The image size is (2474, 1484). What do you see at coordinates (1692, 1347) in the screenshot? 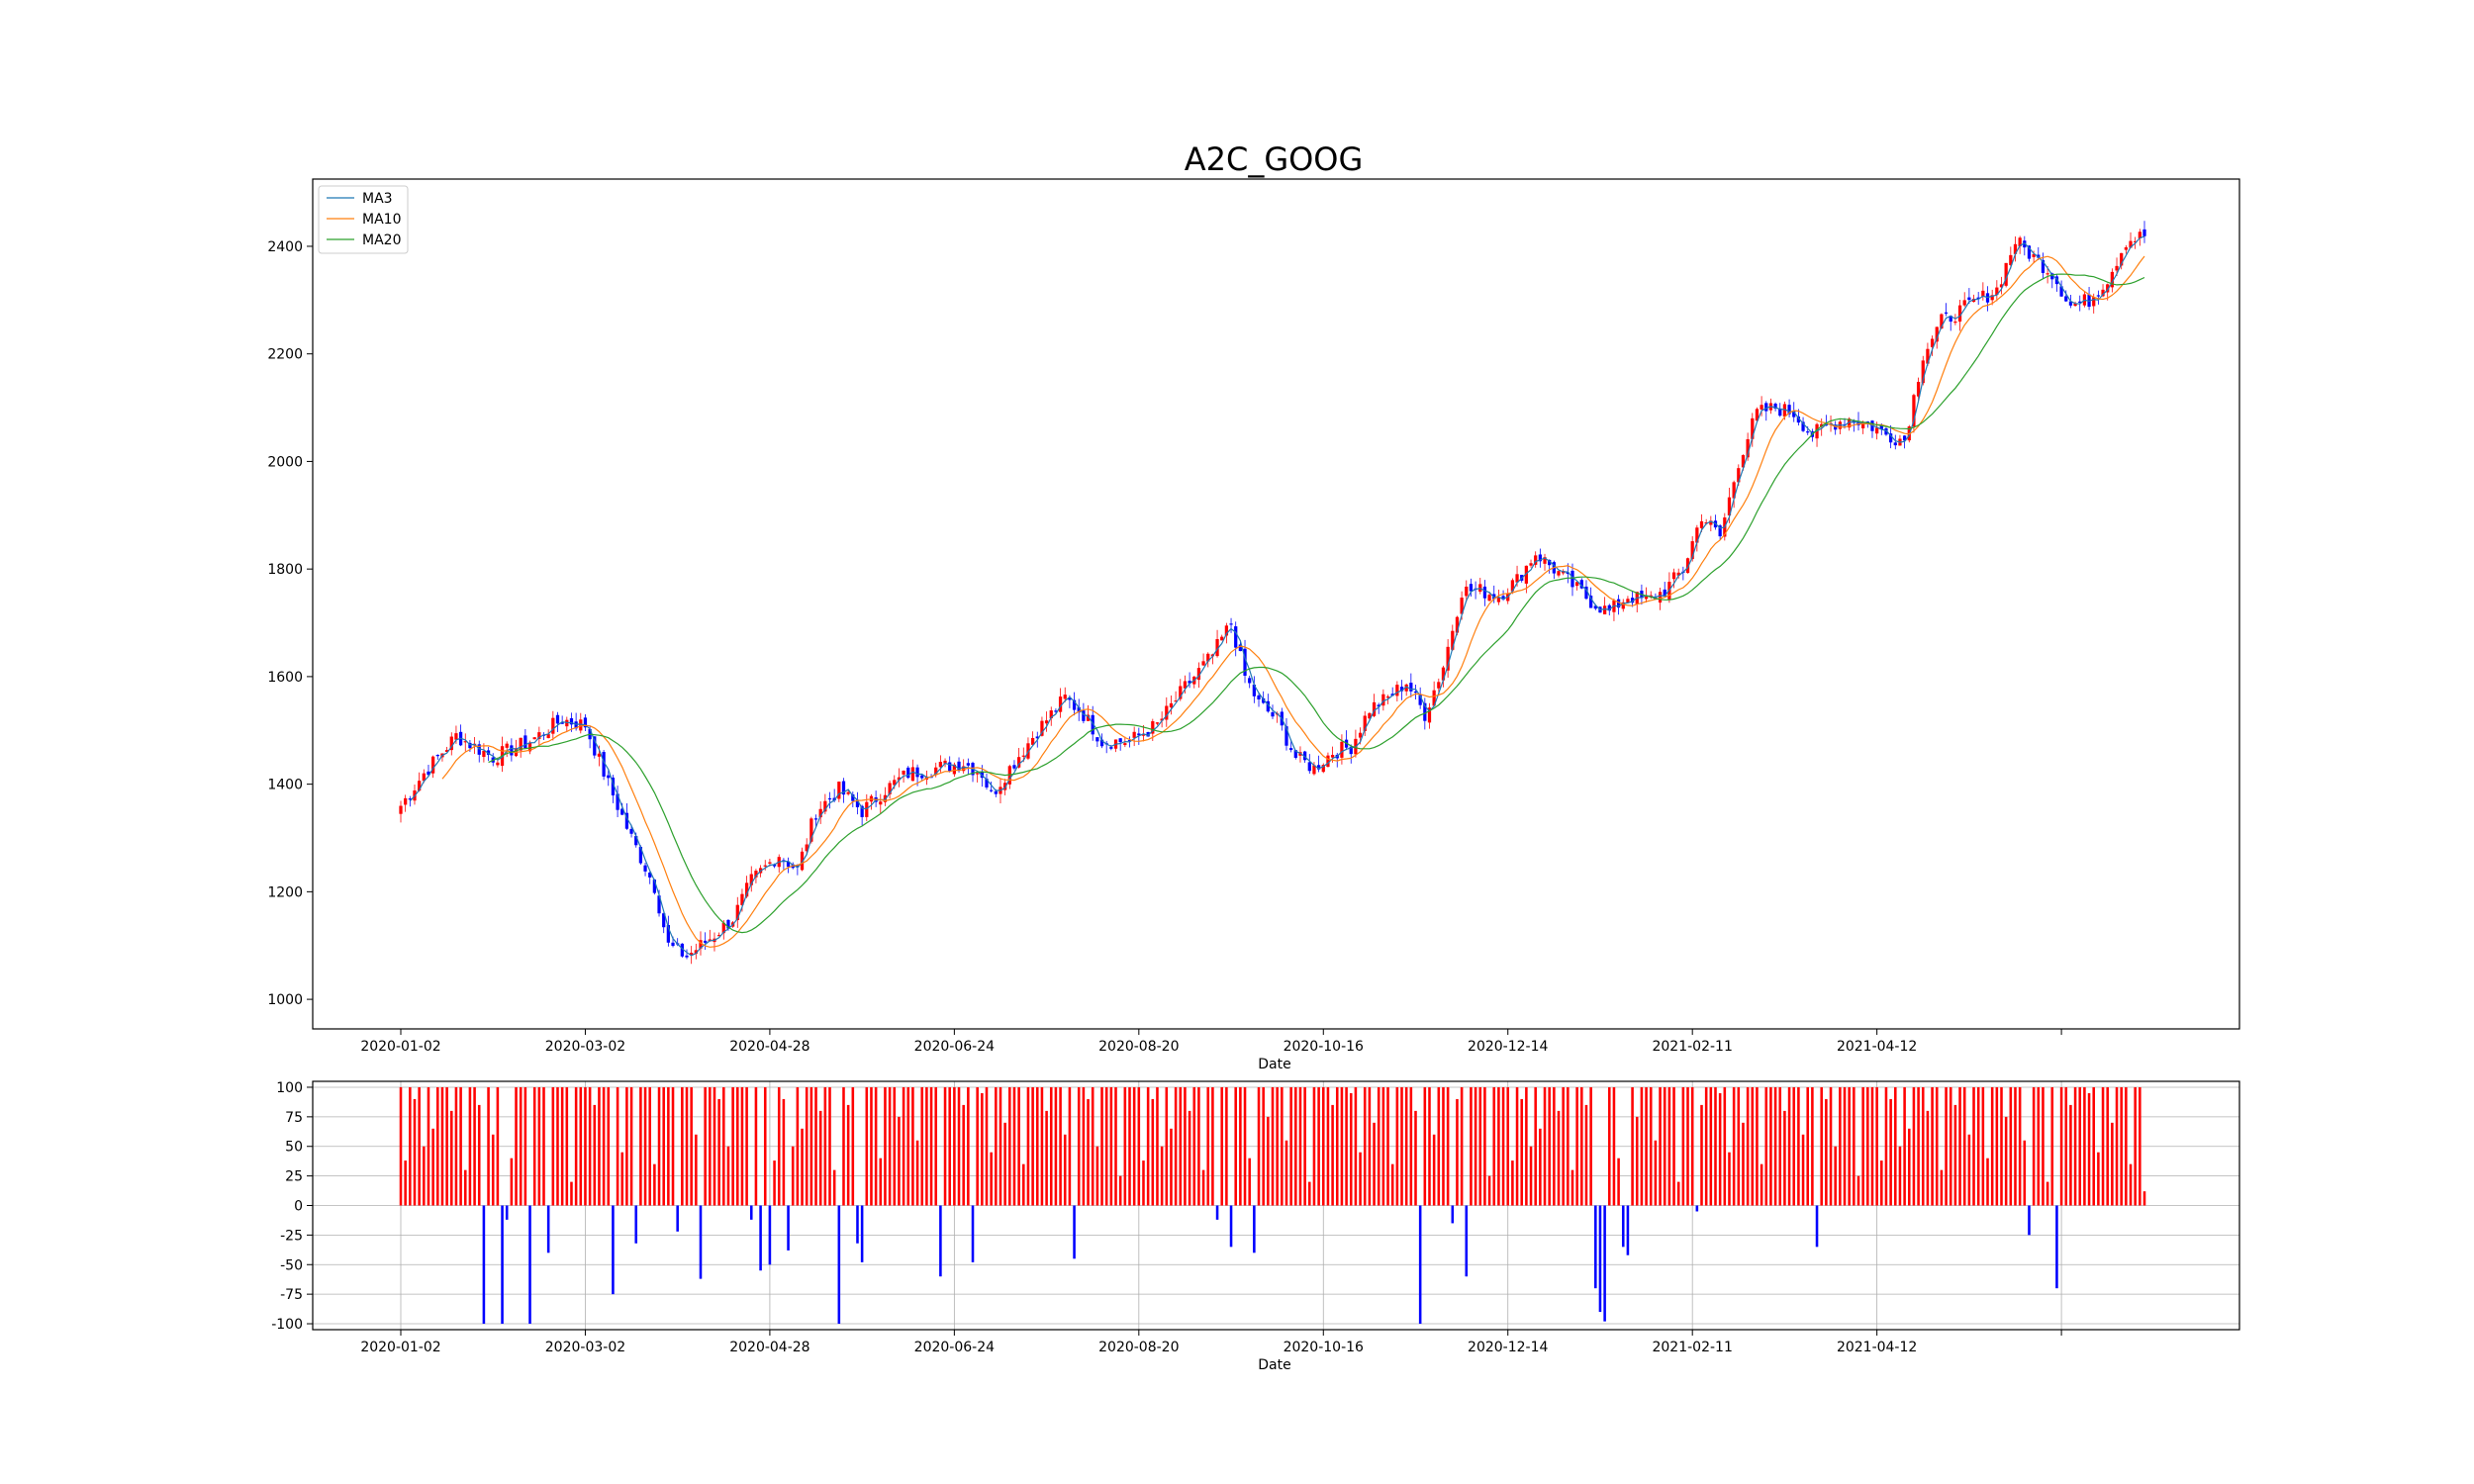
I see `x-tick-label: 2021-02-11` at bounding box center [1692, 1347].